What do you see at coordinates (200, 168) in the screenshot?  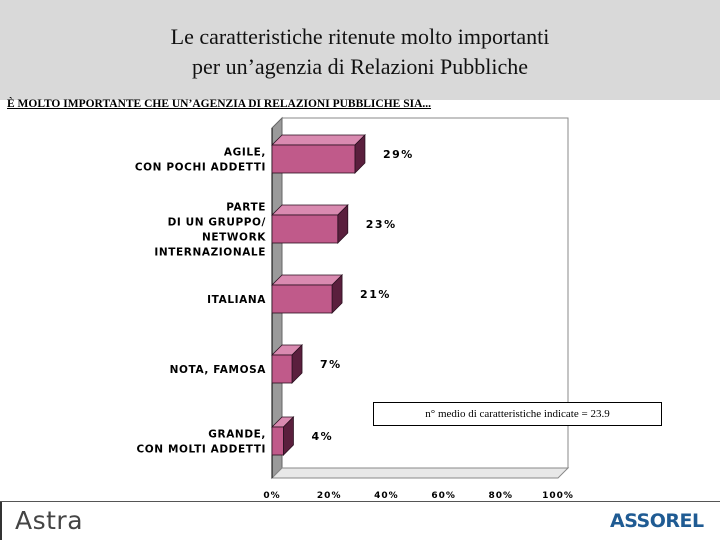 I see `category-label-0-1: CON POCHI ADDETTI` at bounding box center [200, 168].